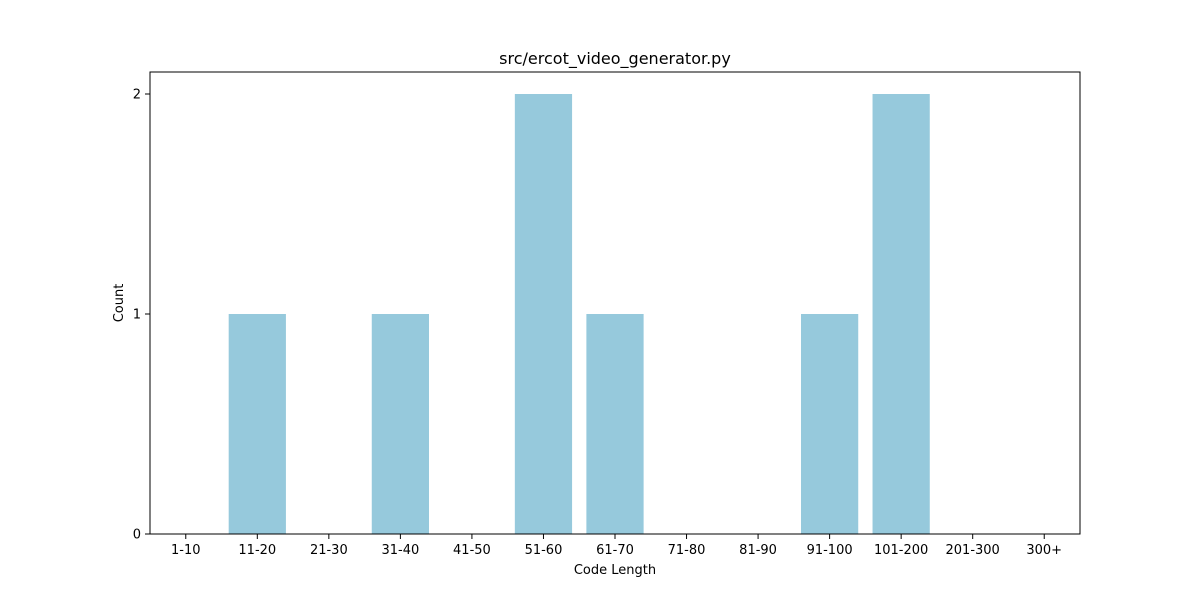 The image size is (1200, 600). Describe the element at coordinates (137, 95) in the screenshot. I see `y-tick-label: 2` at that location.